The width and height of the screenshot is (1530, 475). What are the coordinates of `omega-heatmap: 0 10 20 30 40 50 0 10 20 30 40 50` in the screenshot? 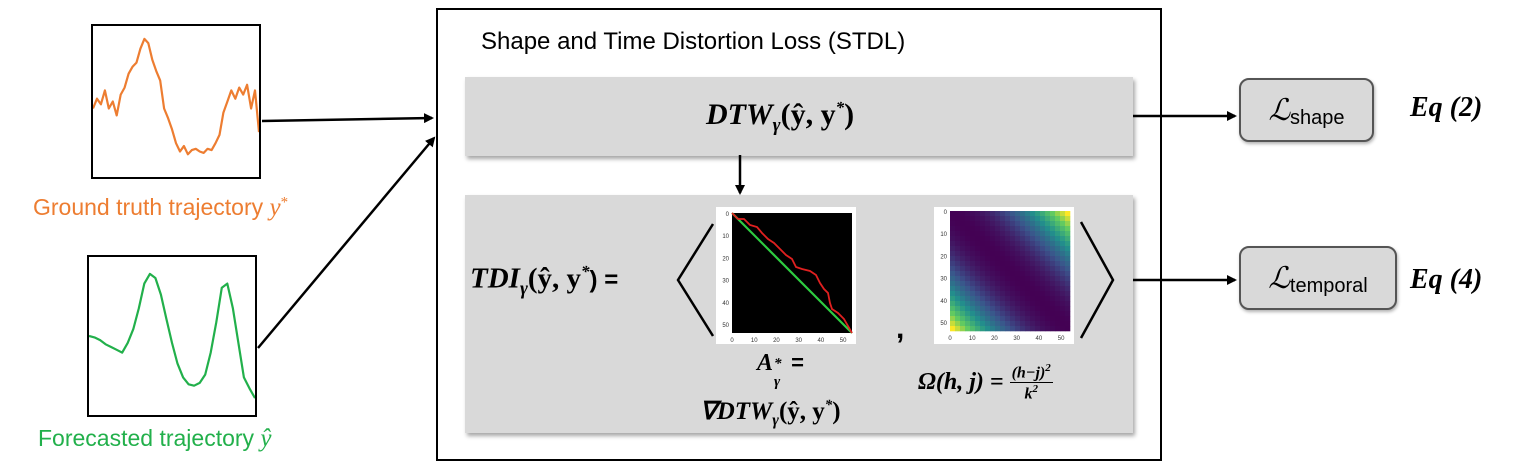 It's located at (1004, 275).